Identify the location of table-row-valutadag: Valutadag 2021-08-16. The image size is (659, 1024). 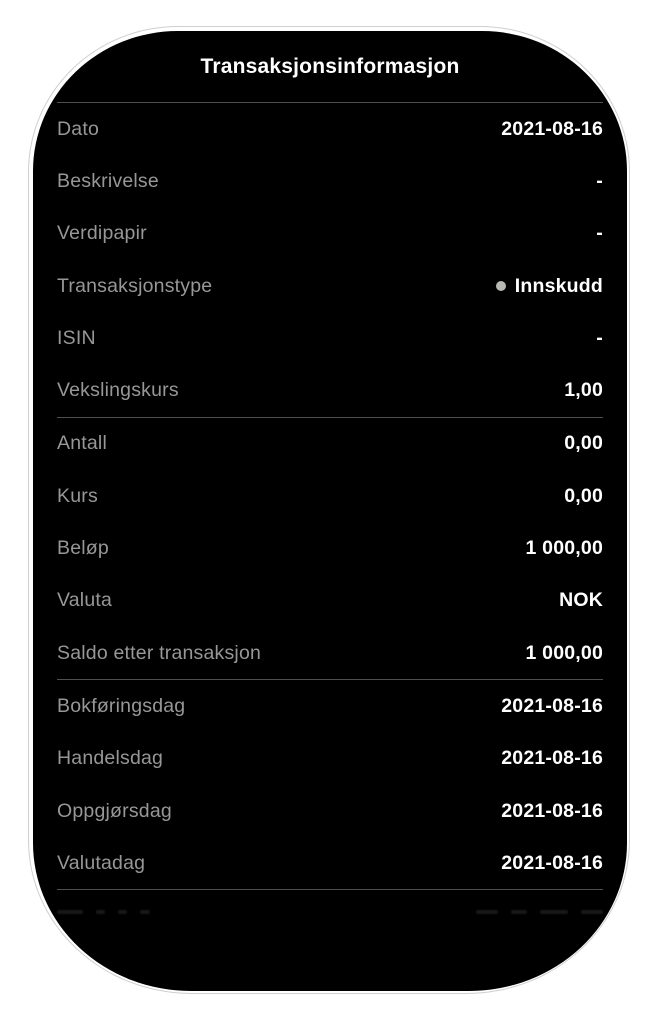
(330, 863).